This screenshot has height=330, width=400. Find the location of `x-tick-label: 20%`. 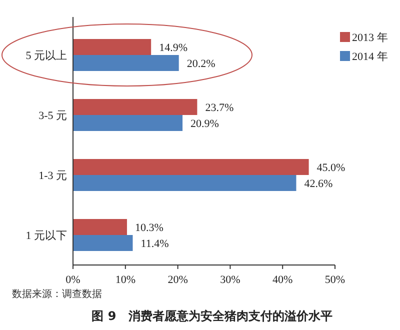

x-tick-label: 20% is located at coordinates (178, 280).